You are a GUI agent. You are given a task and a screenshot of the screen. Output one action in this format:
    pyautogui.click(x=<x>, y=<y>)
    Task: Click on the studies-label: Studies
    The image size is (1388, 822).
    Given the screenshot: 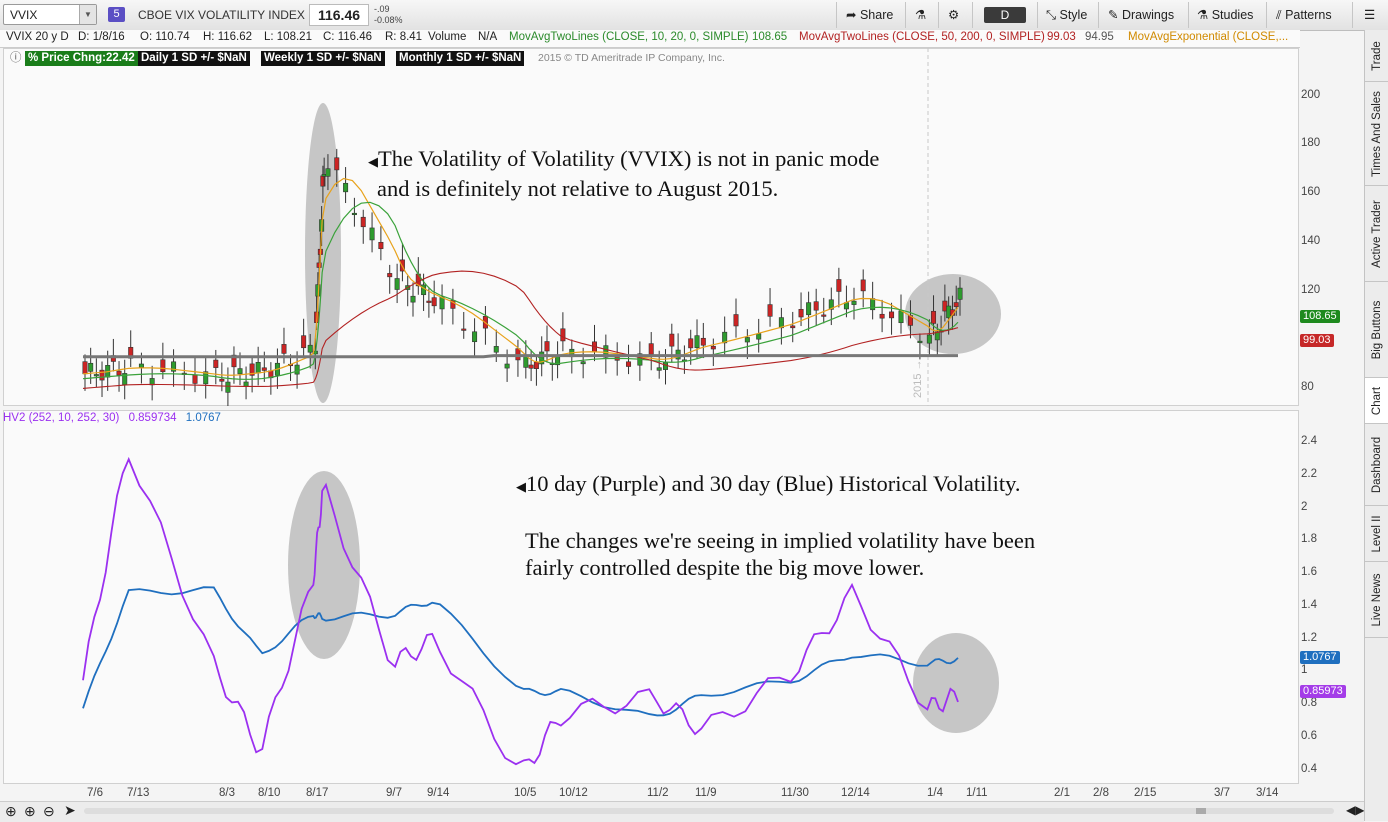 What is the action you would take?
    pyautogui.click(x=1232, y=15)
    